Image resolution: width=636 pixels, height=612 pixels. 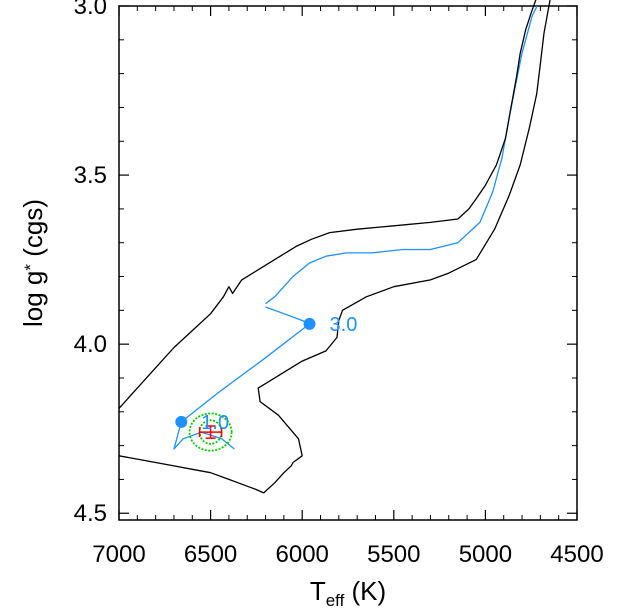 What do you see at coordinates (210, 554) in the screenshot?
I see `x-tick-label: 6500` at bounding box center [210, 554].